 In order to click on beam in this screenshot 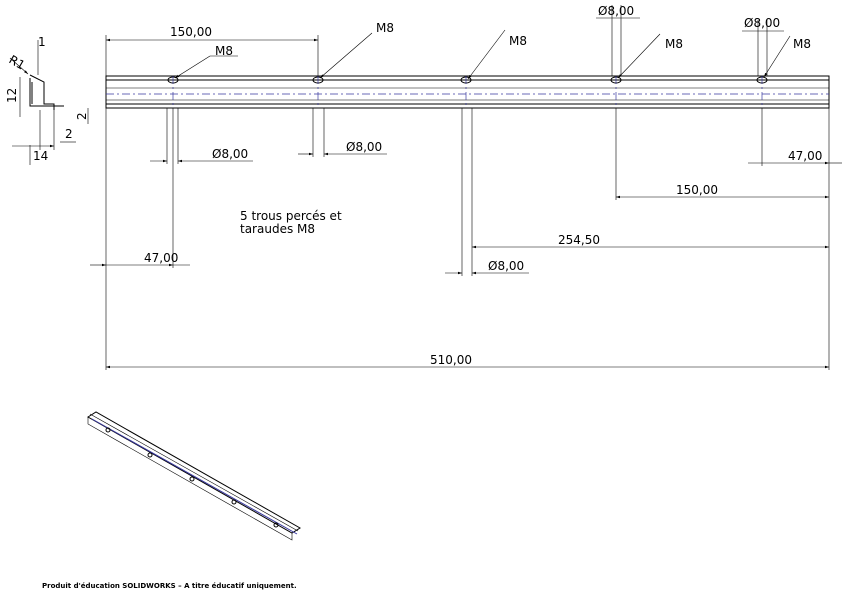, I will do `click(467, 92)`.